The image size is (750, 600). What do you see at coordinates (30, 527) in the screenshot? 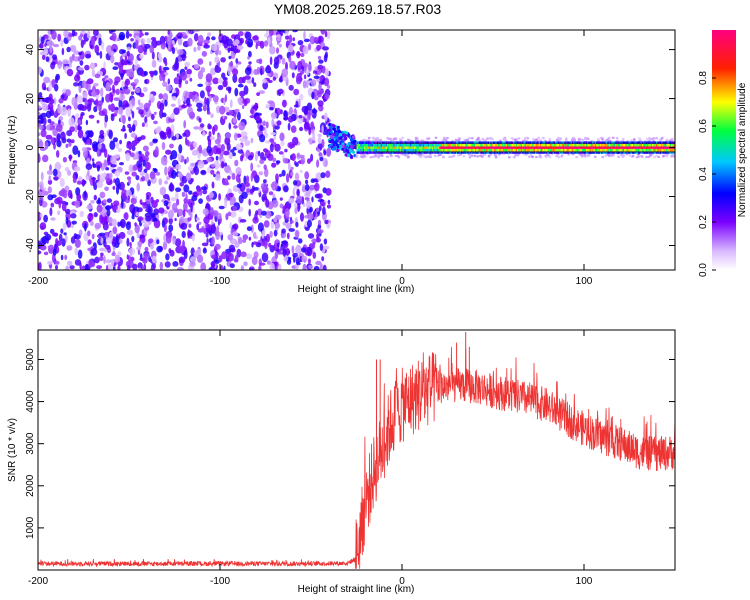
I see `y-tick-label: 1000` at bounding box center [30, 527].